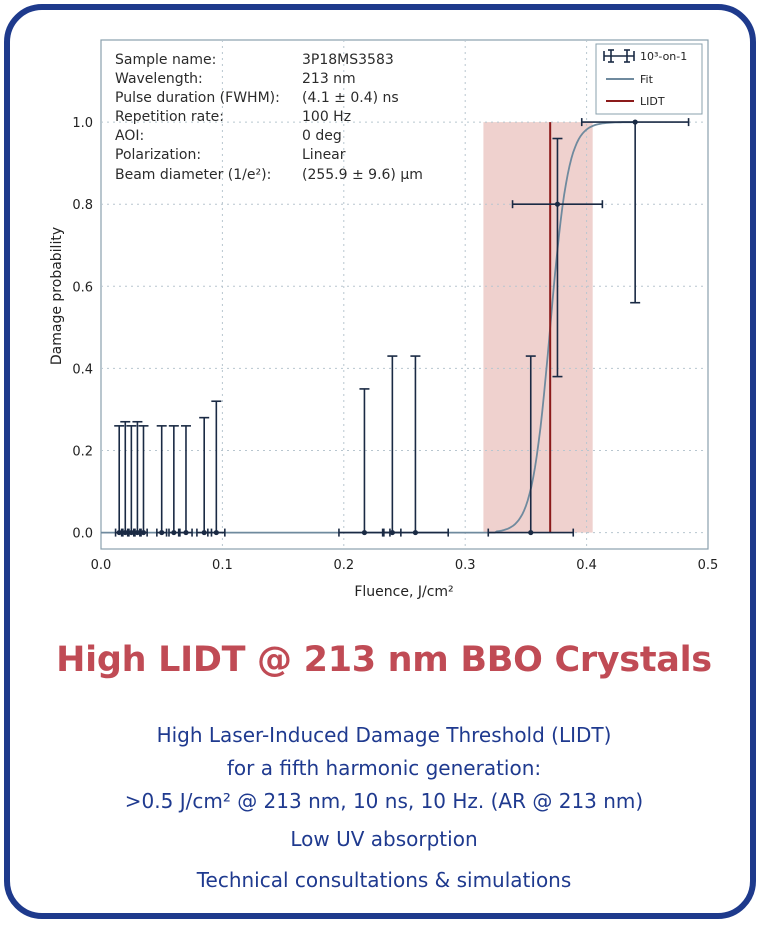 This screenshot has width=768, height=931. I want to click on headline: High LIDT @ 213 nm BBO Crystals, so click(384, 660).